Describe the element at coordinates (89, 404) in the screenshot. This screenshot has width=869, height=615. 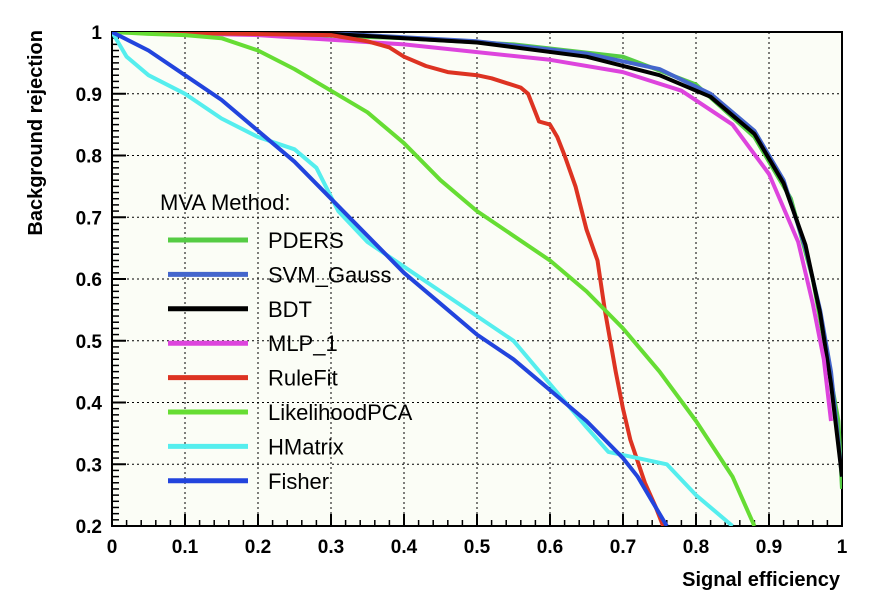
I see `y-tick-label: 0.4` at that location.